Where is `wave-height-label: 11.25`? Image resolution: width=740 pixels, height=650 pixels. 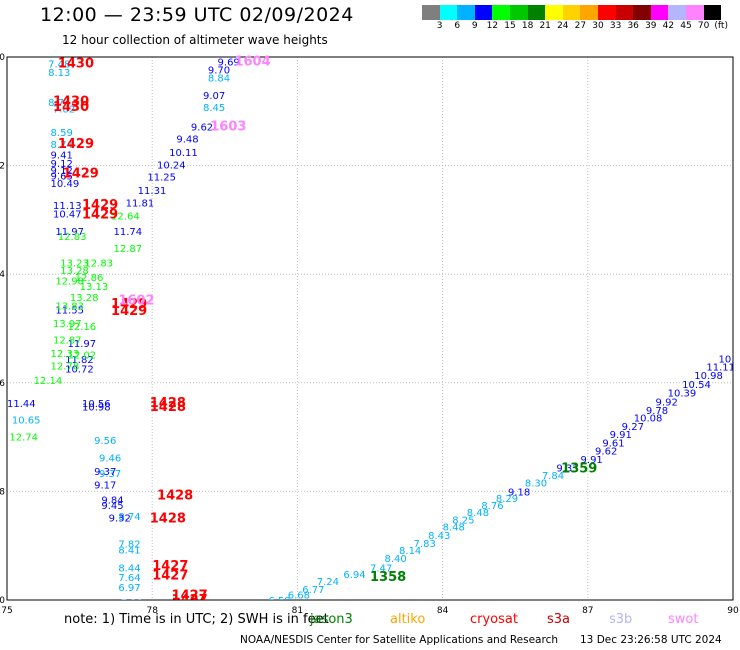 wave-height-label: 11.25 is located at coordinates (161, 177).